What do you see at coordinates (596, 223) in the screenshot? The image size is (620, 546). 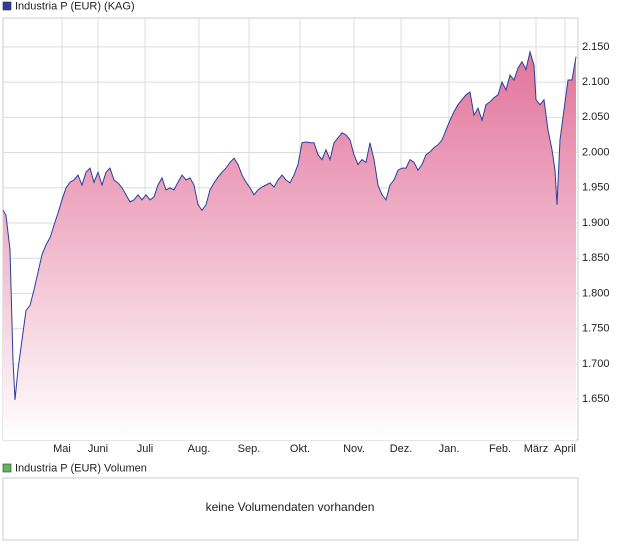 I see `y-tick-label: 1.900` at bounding box center [596, 223].